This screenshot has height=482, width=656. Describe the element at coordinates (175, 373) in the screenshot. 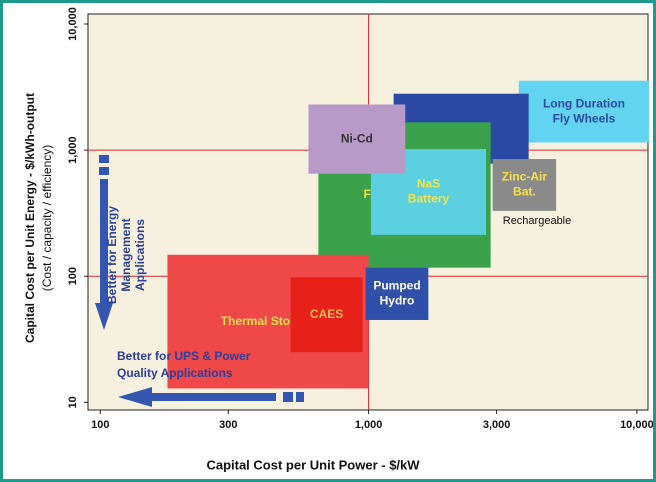

I see `annotation: Quality Applications` at that location.